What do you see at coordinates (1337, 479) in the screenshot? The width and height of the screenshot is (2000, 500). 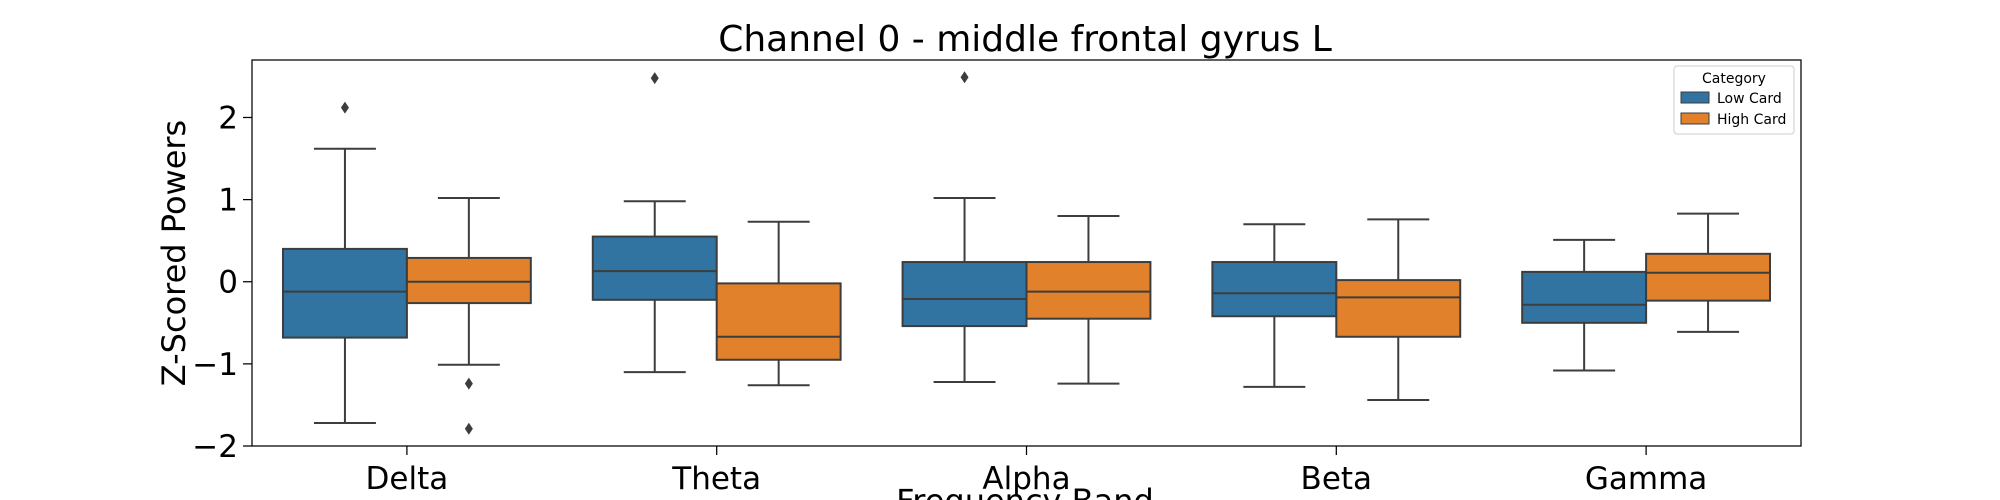 I see `x-tick-label: Beta` at bounding box center [1337, 479].